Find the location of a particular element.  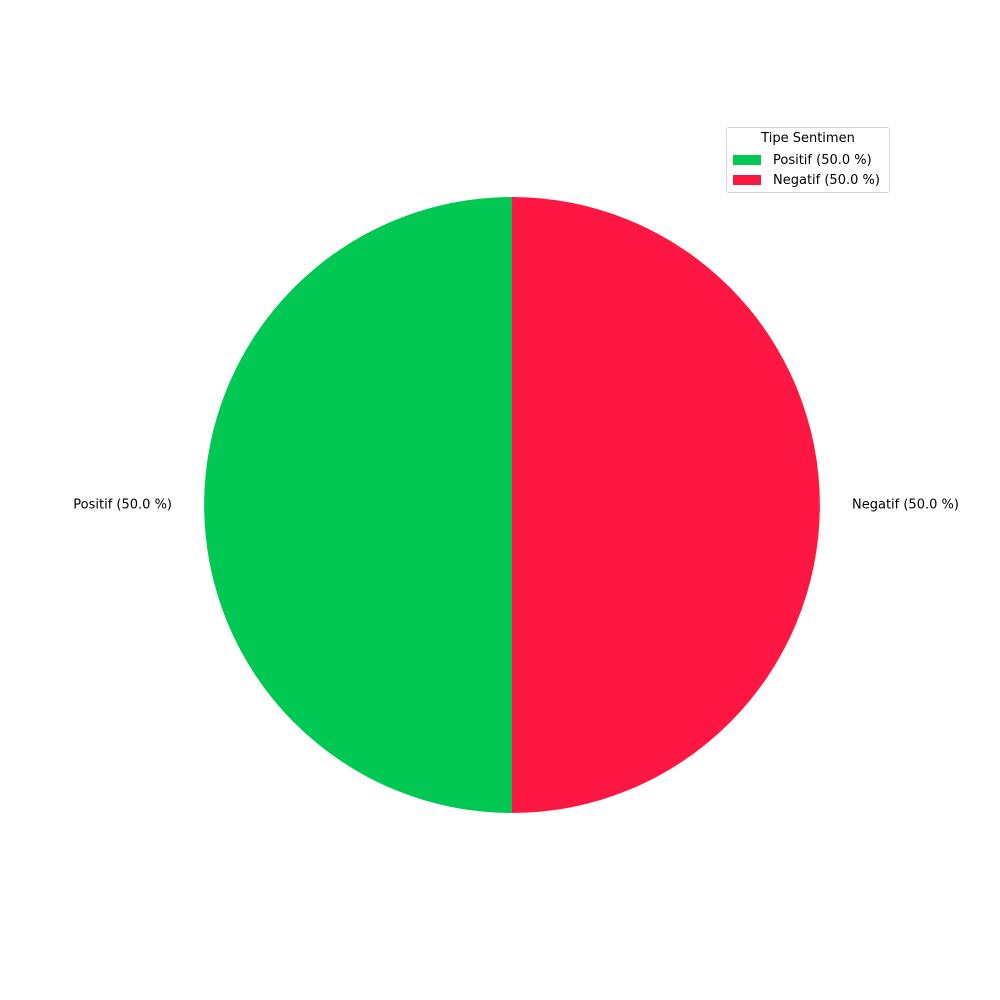

legend-swatch-positif is located at coordinates (747, 160).